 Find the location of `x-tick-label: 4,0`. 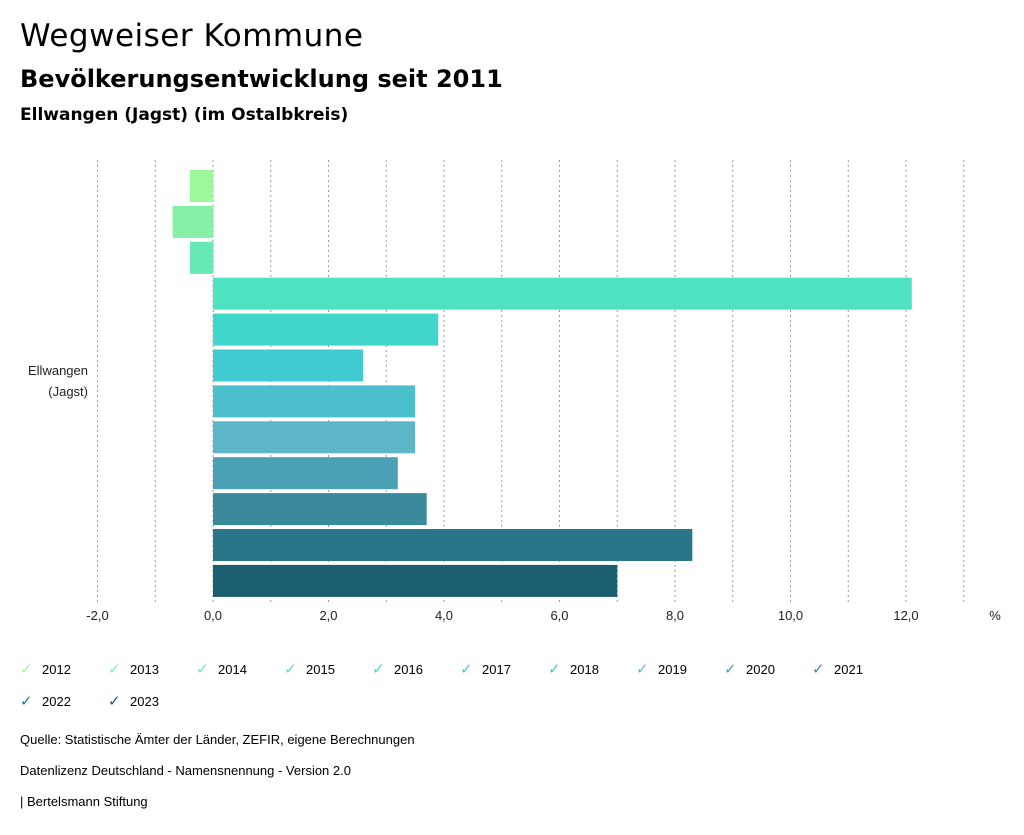

x-tick-label: 4,0 is located at coordinates (444, 615).